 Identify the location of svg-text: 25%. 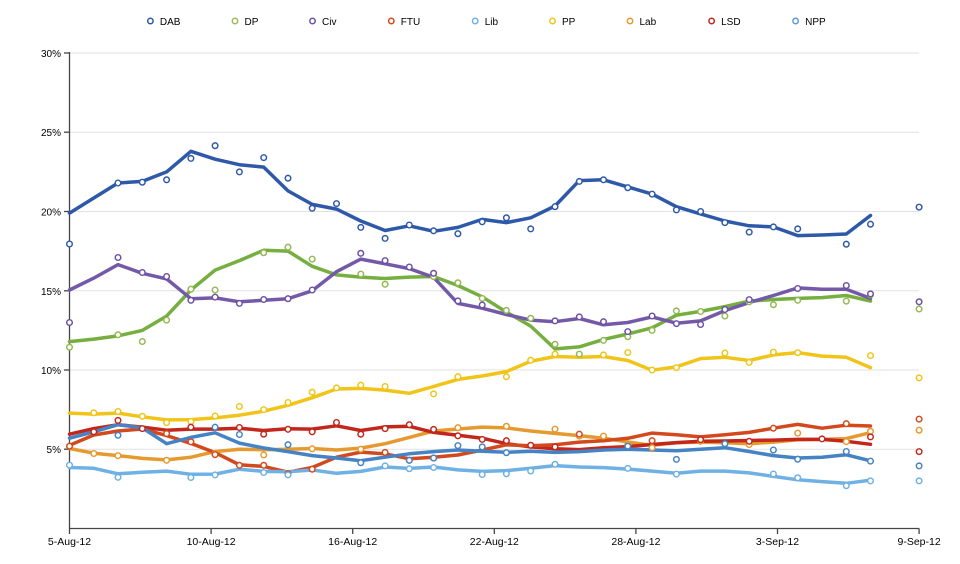
(51, 133).